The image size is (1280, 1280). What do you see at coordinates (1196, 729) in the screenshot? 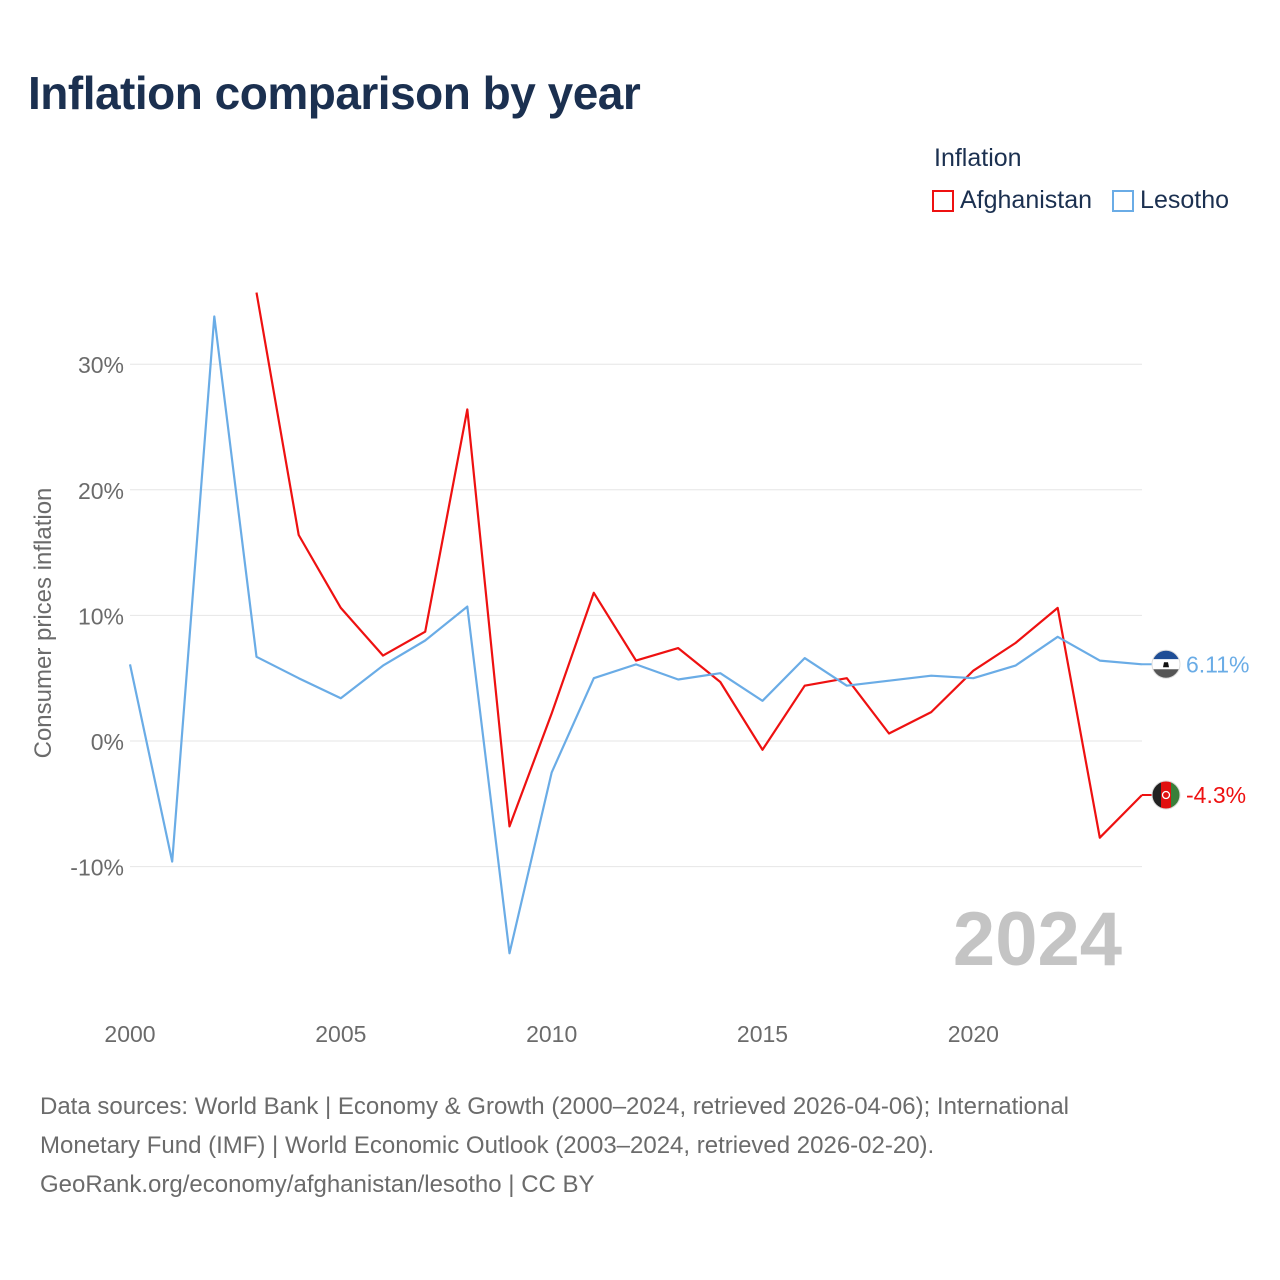
I see `end-markers: -4.3% 6.11%` at bounding box center [1196, 729].